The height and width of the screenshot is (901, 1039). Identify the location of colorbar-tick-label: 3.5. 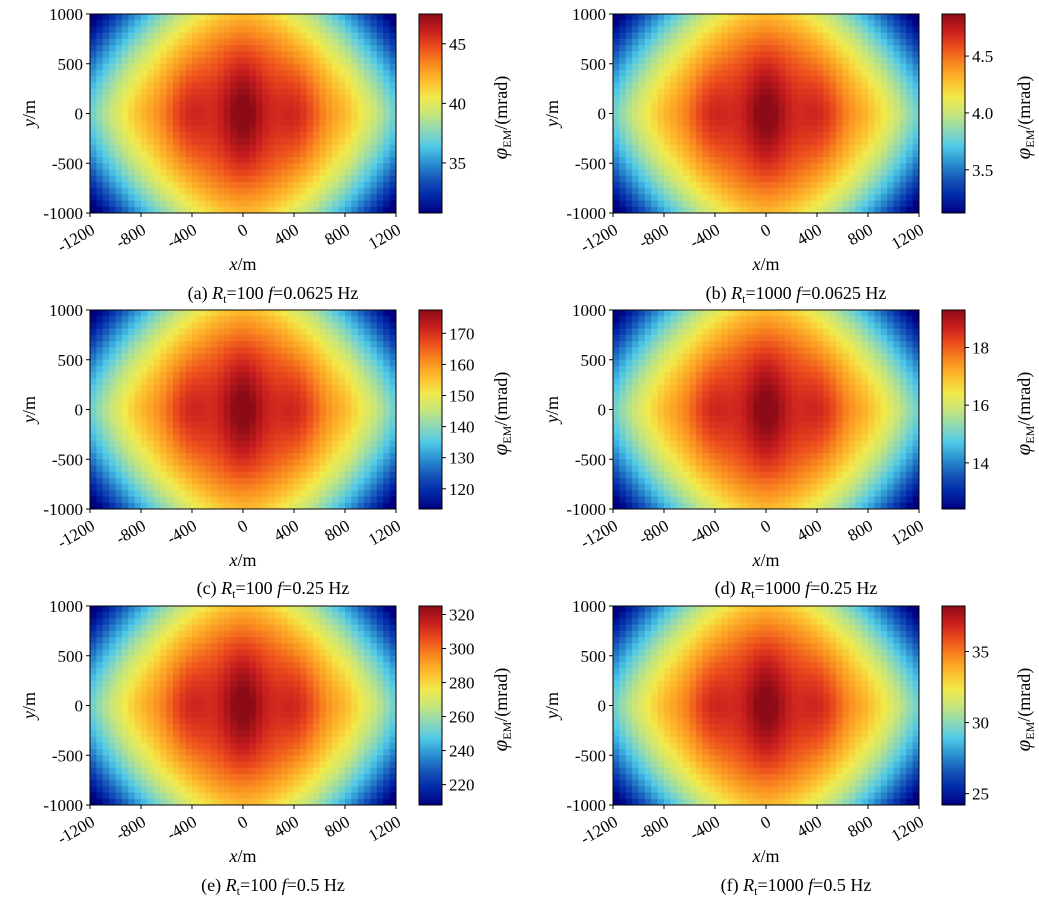
(982, 170).